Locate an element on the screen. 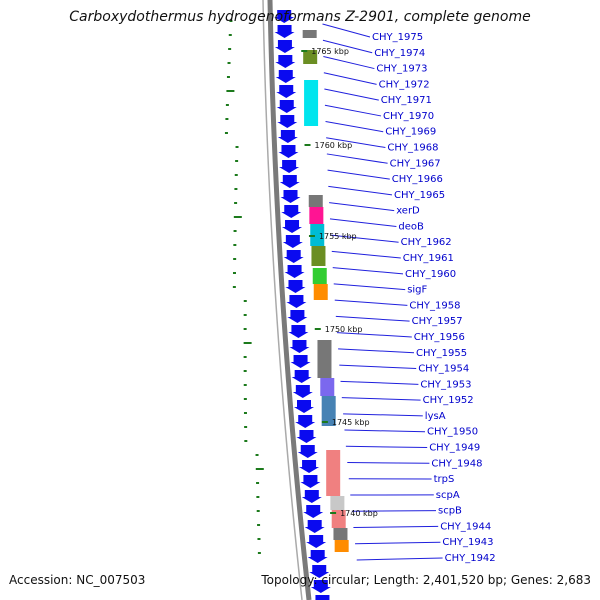  gc-skew-track is located at coordinates (244, 287).